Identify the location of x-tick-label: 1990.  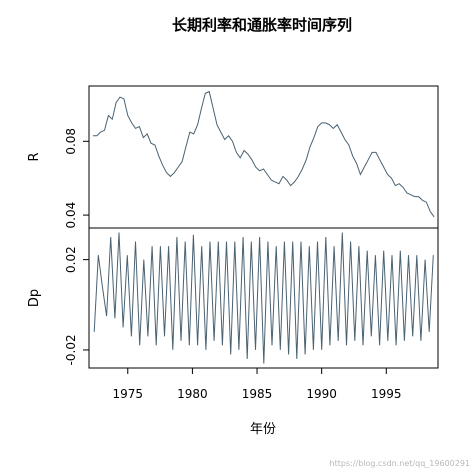
(321, 394).